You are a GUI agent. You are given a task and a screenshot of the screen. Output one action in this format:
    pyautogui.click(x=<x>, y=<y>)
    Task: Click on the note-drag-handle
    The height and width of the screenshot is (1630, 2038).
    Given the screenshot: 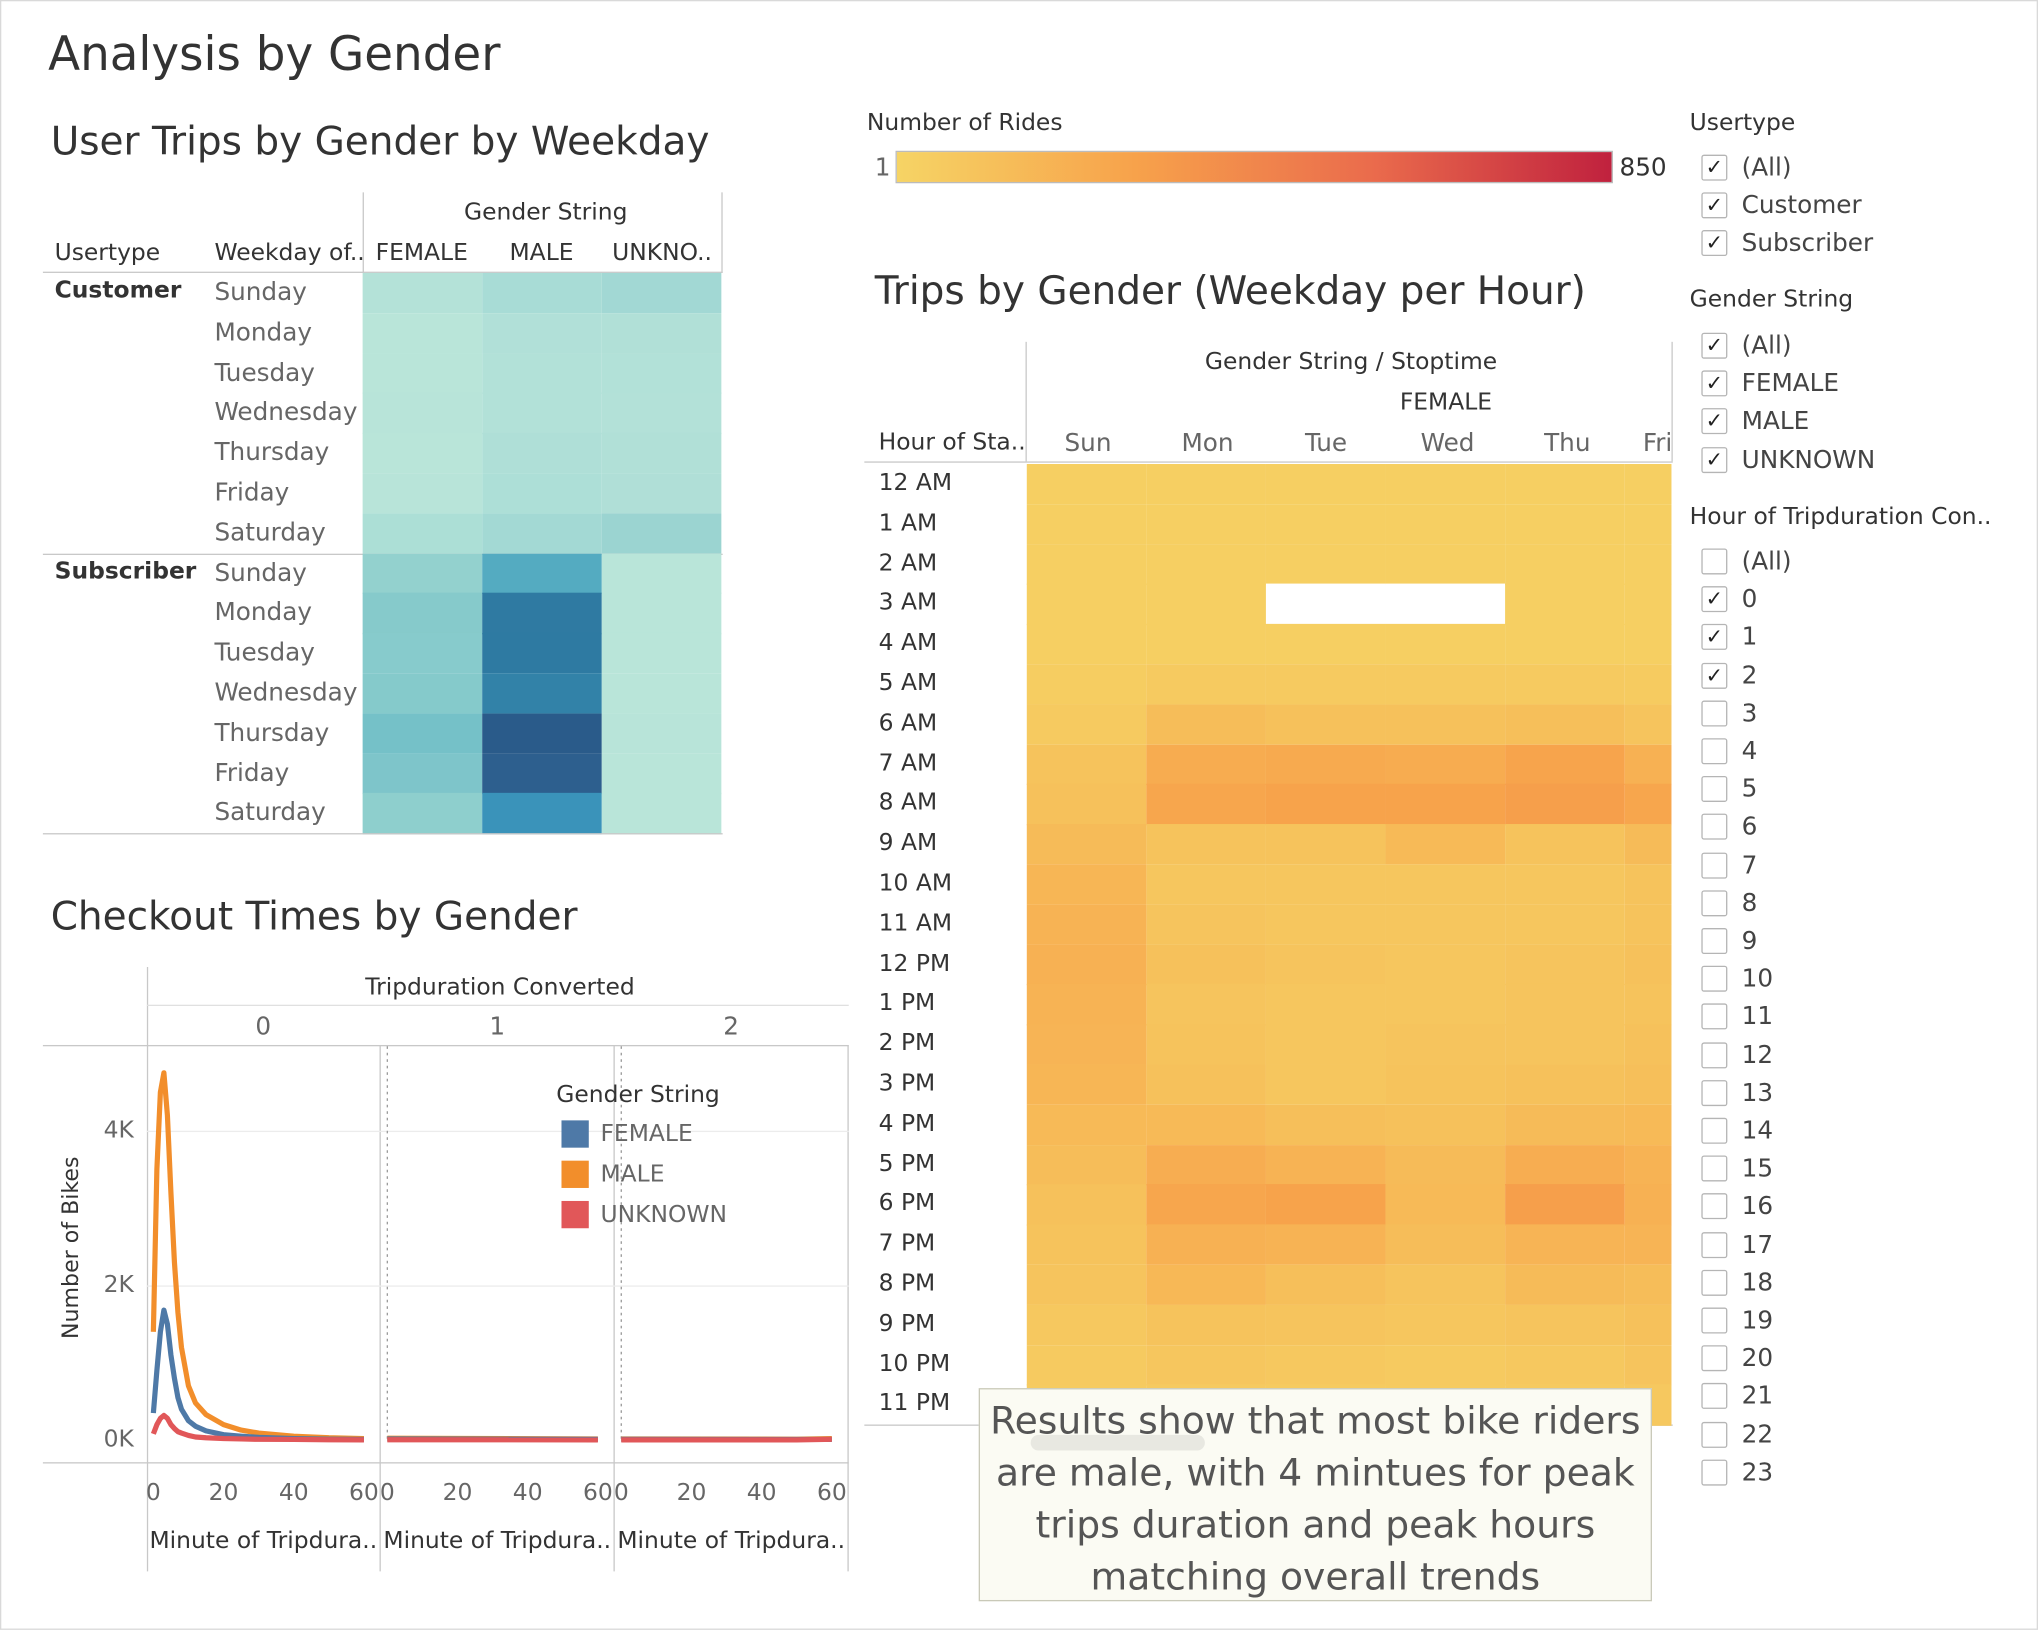 What is the action you would take?
    pyautogui.click(x=1117, y=1442)
    